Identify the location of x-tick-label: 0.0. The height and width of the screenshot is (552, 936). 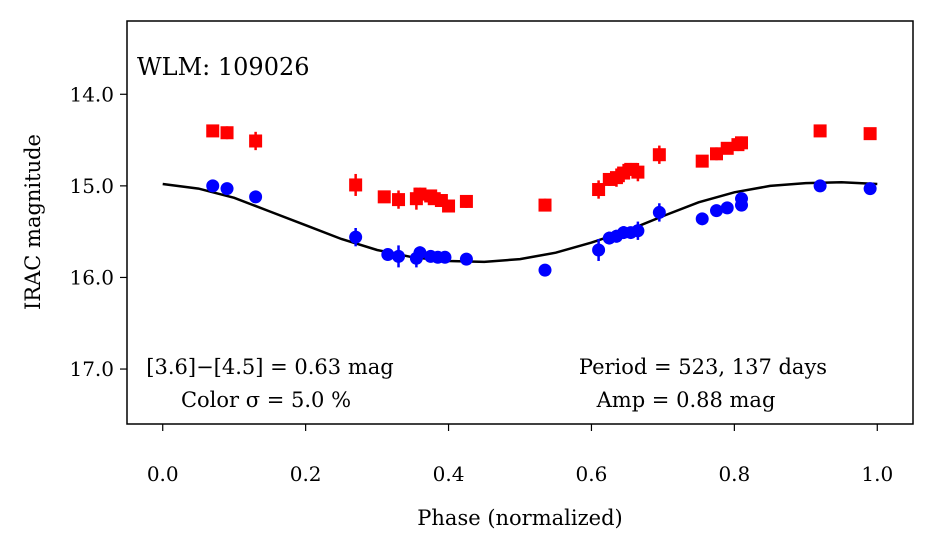
(163, 474).